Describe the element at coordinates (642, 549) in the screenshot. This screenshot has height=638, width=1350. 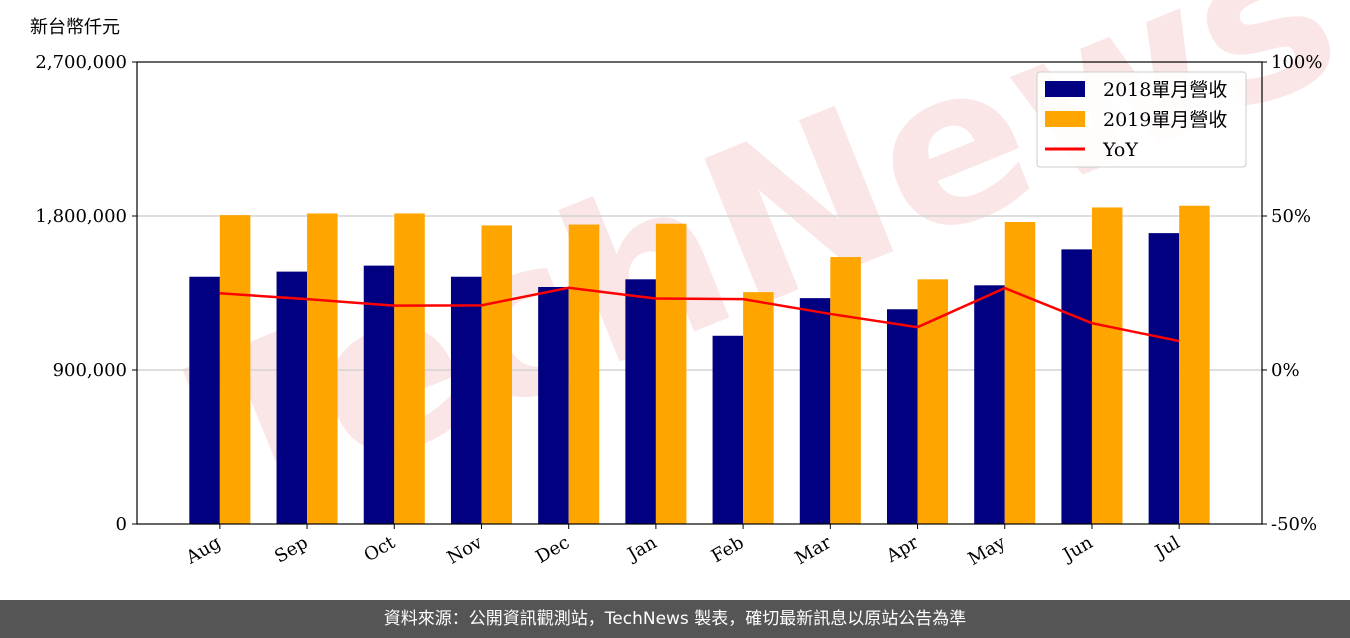
I see `x-tick-label-jan: Jan` at that location.